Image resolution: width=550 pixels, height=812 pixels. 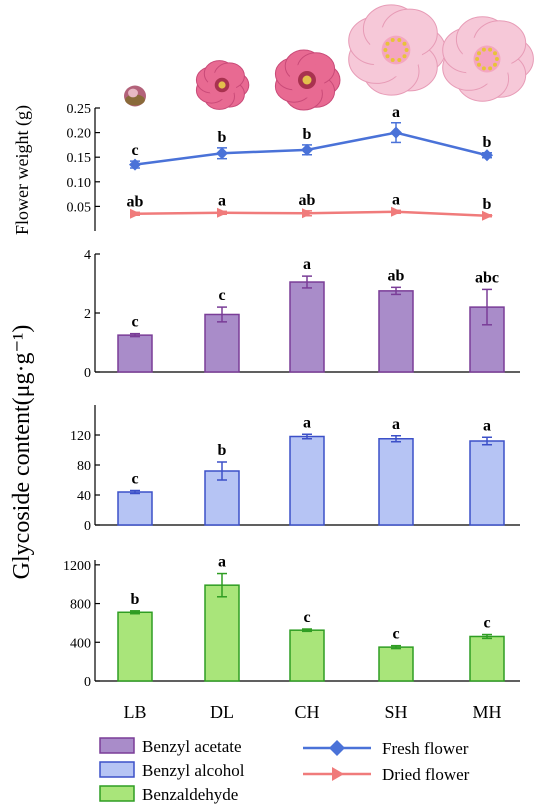 What do you see at coordinates (79, 158) in the screenshot?
I see `weight-tick-label: 0.15` at bounding box center [79, 158].